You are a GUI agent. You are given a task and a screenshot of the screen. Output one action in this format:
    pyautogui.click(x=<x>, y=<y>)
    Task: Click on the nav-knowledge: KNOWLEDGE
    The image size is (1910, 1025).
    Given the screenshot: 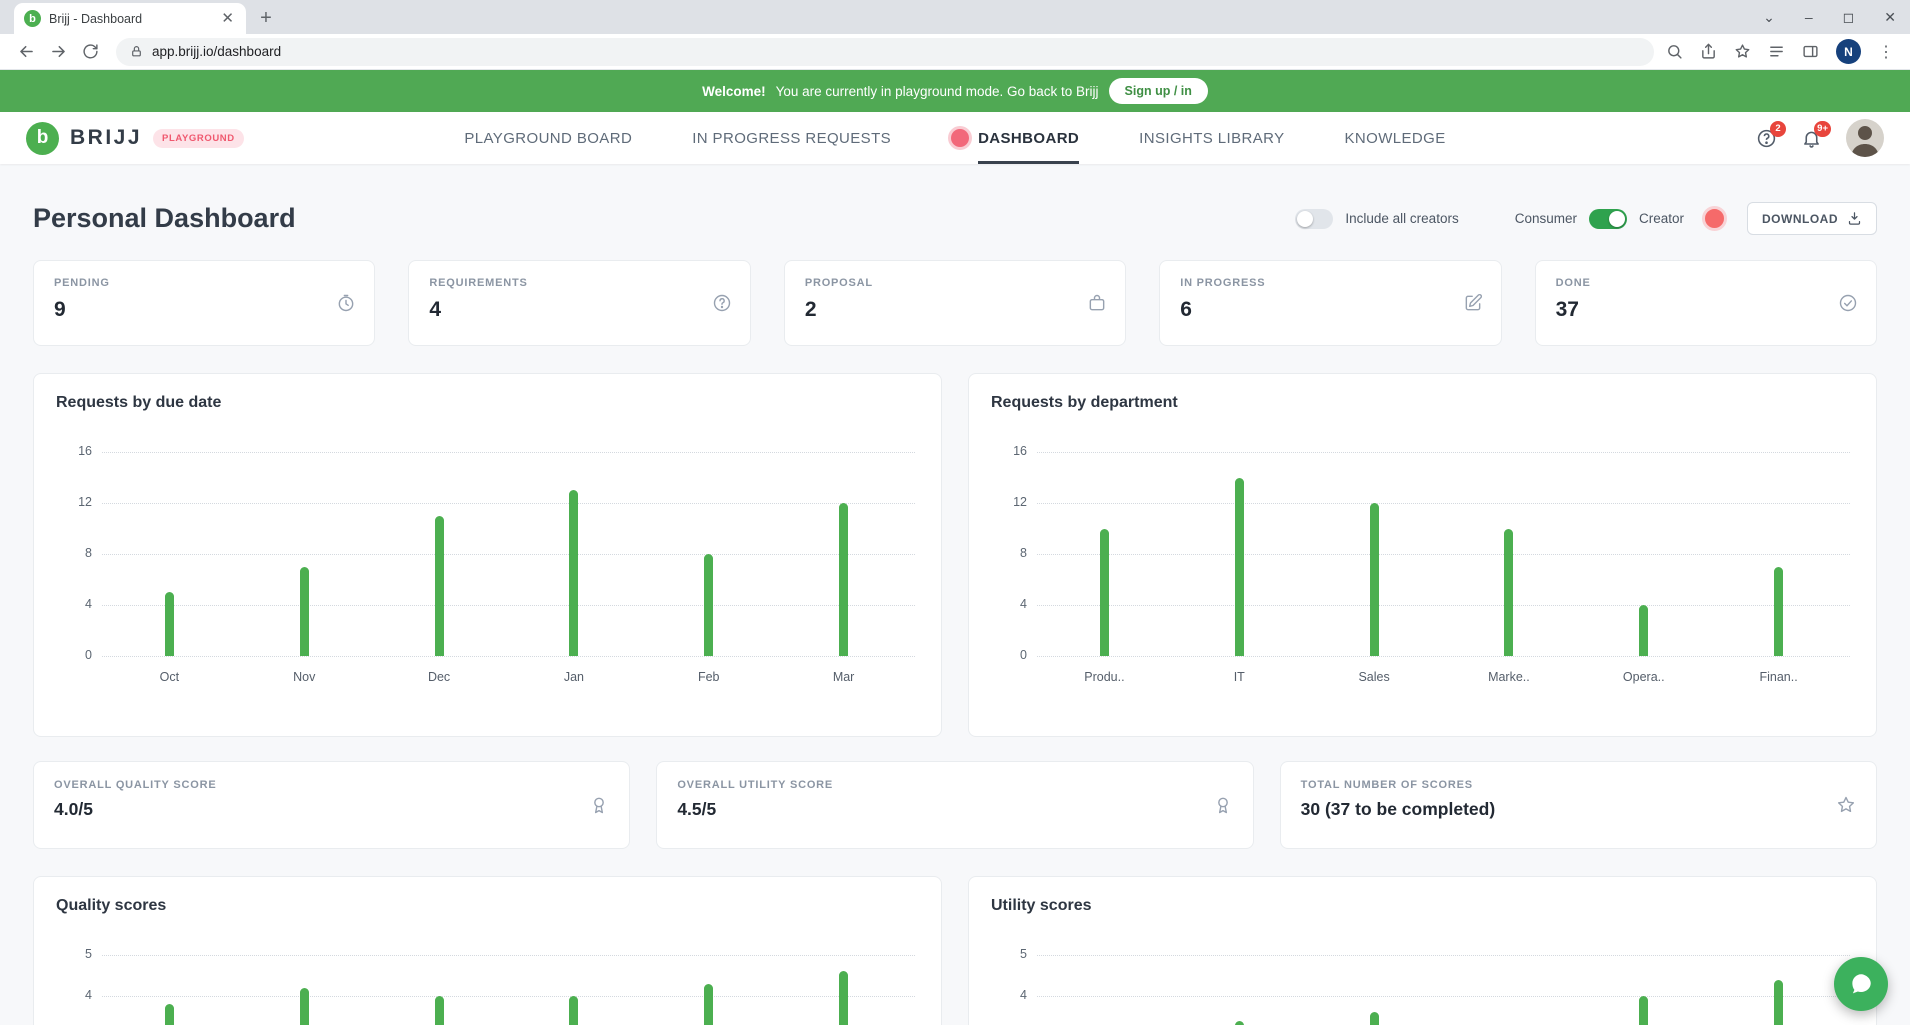 What is the action you would take?
    pyautogui.click(x=1395, y=138)
    